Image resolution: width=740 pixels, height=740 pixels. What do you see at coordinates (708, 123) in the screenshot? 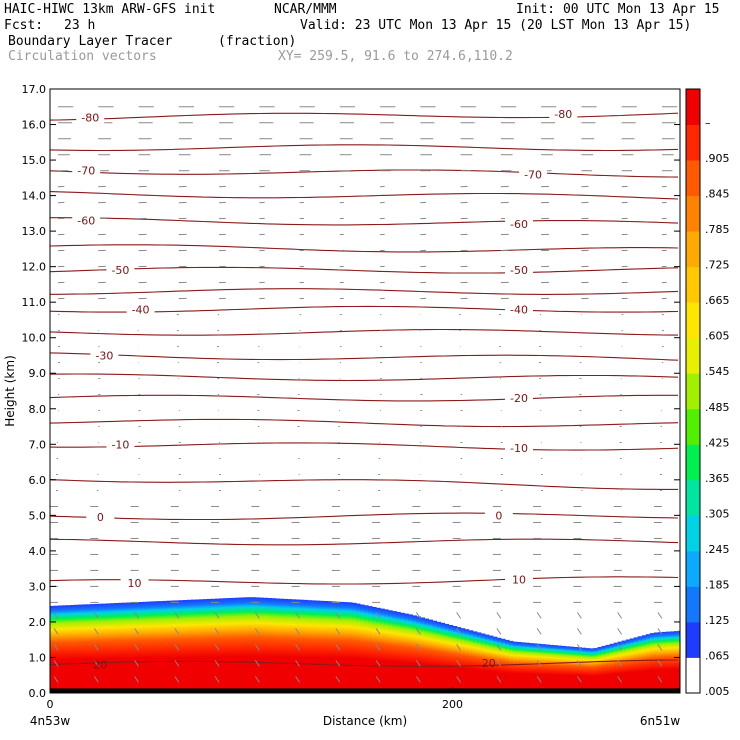
I see `colorbar-label: –` at bounding box center [708, 123].